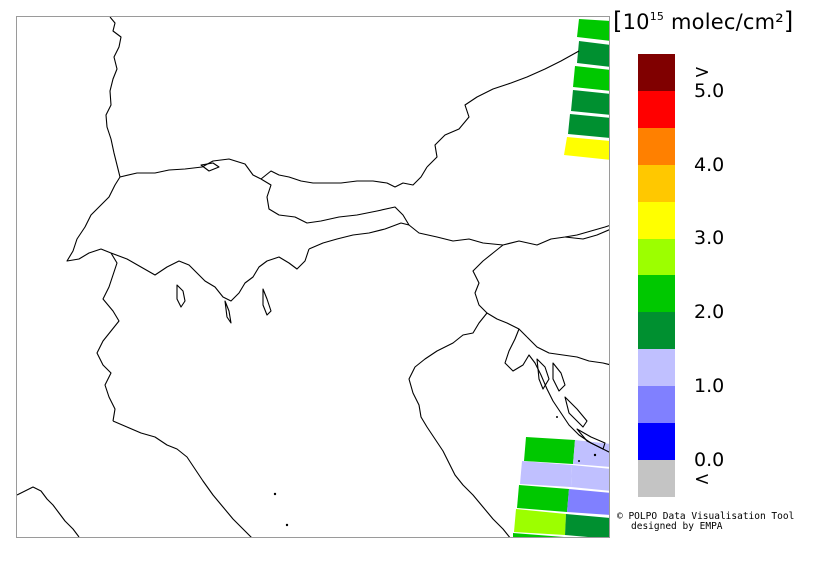 The height and width of the screenshot is (566, 813). I want to click on colorbar-tick-label: 5.0, so click(709, 90).